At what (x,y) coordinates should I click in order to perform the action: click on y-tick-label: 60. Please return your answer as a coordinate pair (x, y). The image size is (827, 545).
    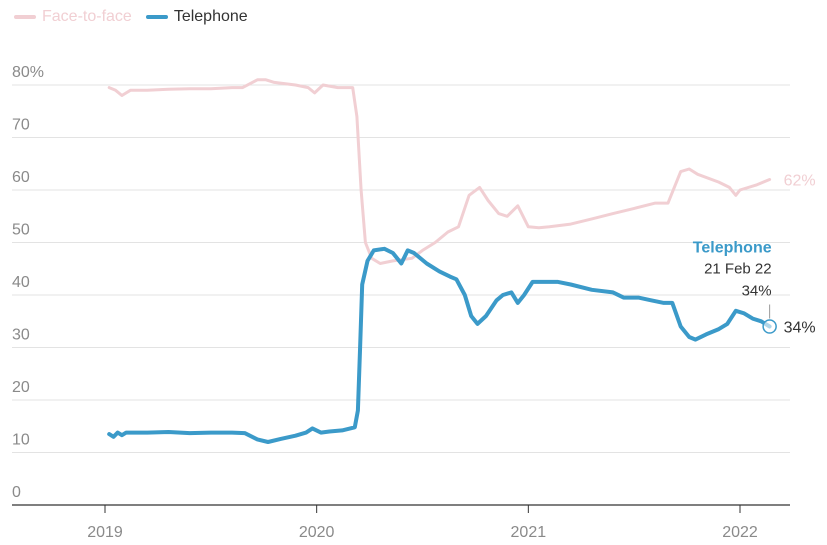
    Looking at the image, I should click on (21, 177).